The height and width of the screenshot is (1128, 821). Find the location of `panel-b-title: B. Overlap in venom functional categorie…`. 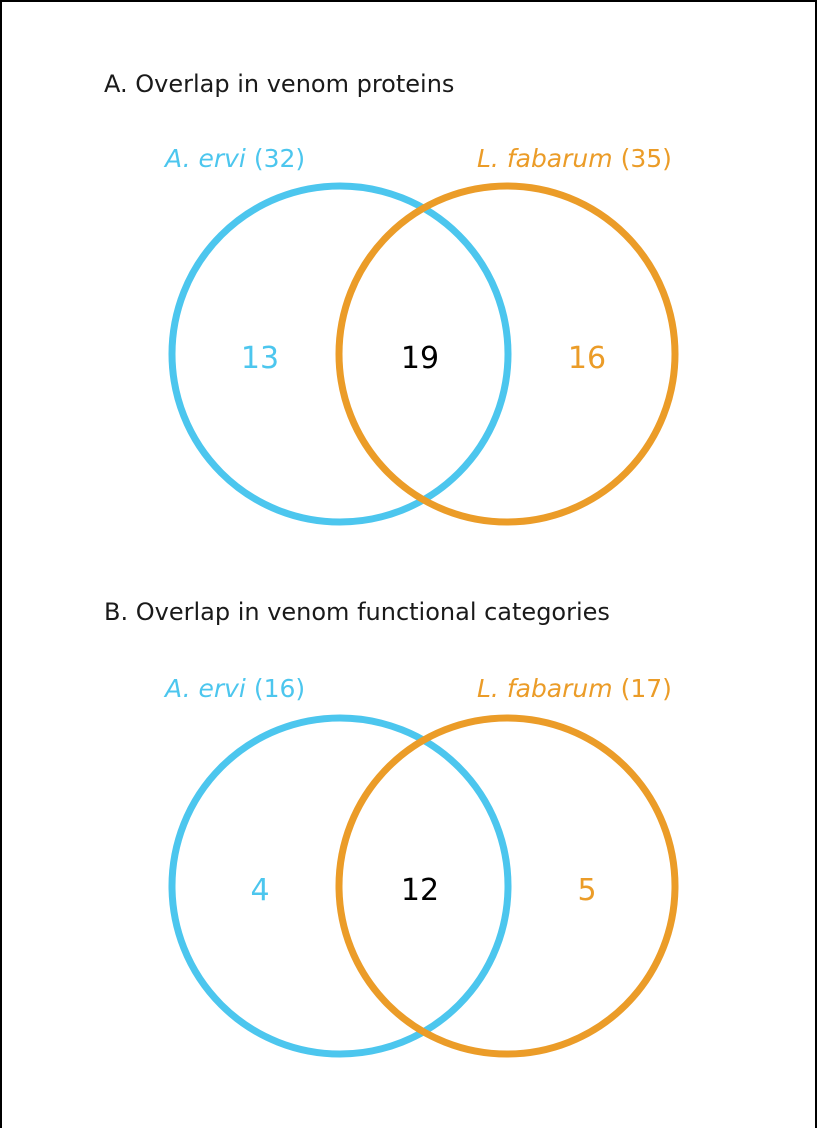

panel-b-title: B. Overlap in venom functional categorie… is located at coordinates (357, 612).